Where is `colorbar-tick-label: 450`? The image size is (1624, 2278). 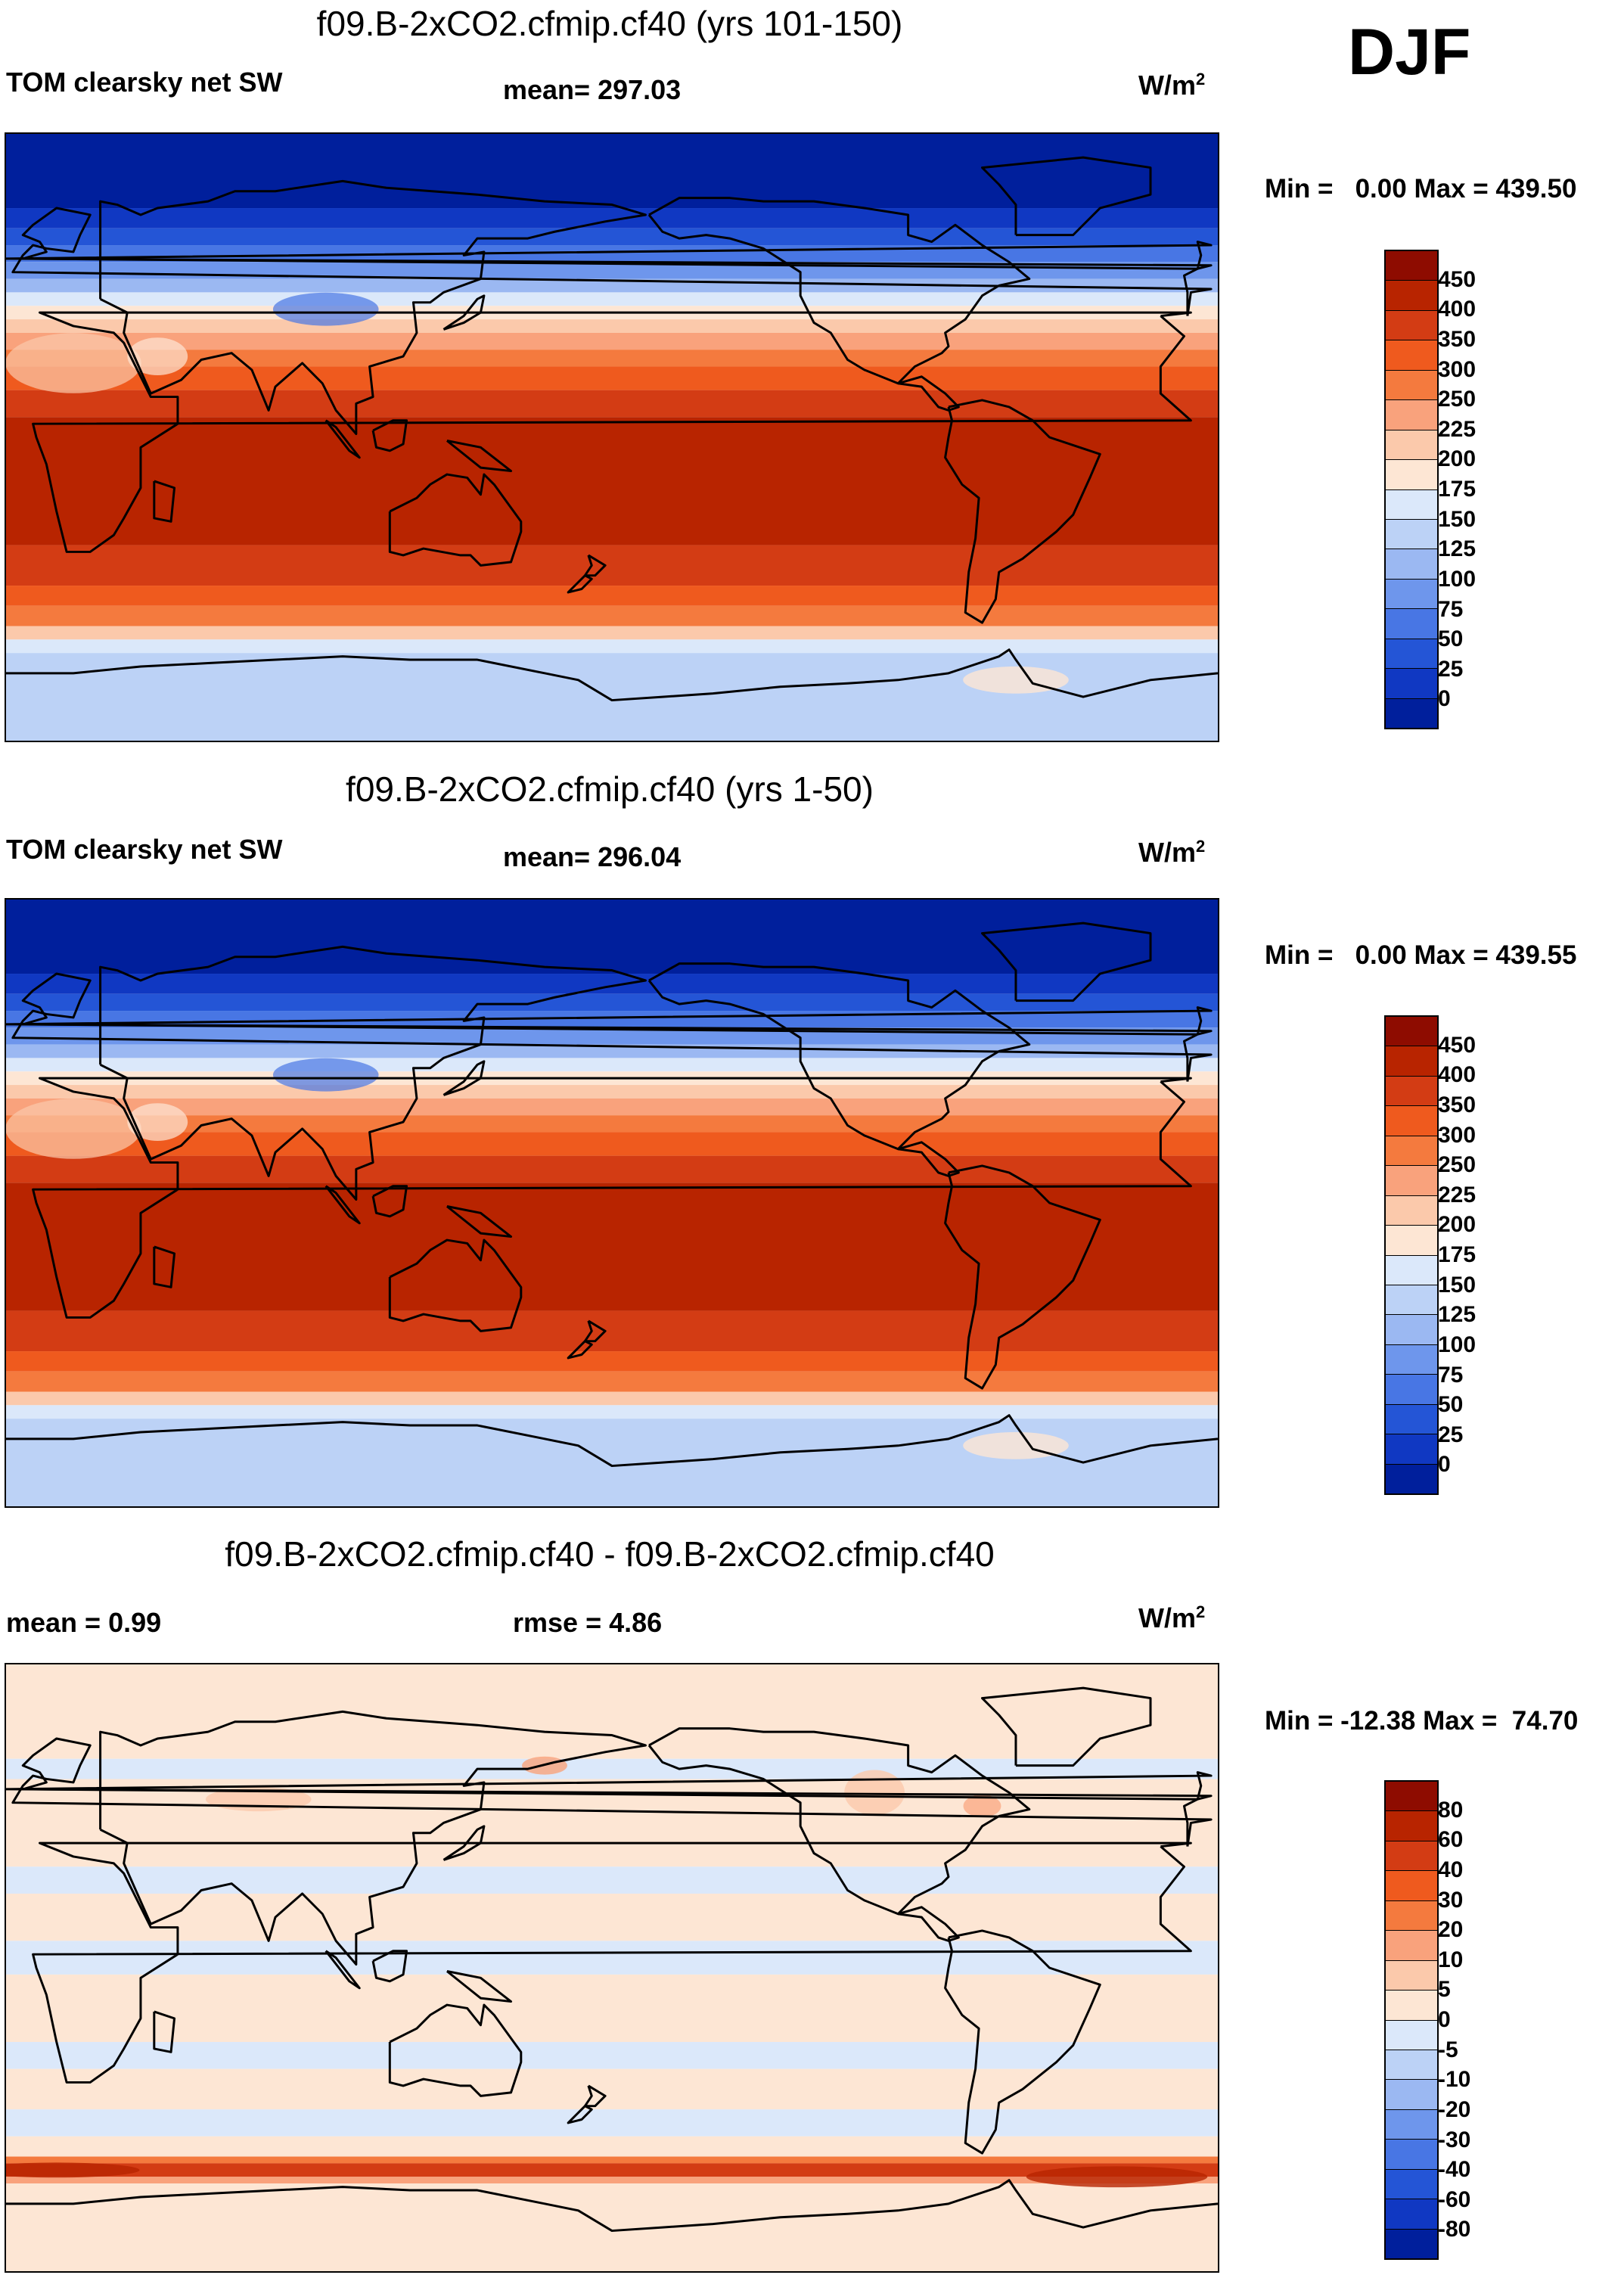
colorbar-tick-label: 450 is located at coordinates (1457, 279).